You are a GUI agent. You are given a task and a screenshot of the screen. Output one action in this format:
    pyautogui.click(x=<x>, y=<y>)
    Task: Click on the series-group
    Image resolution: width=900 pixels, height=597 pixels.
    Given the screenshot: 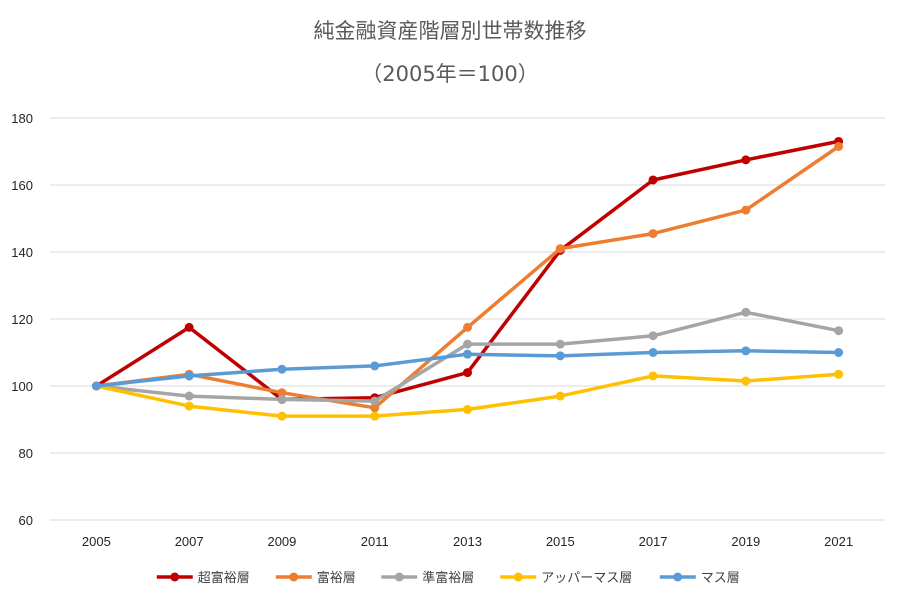 What is the action you would take?
    pyautogui.click(x=467, y=368)
    